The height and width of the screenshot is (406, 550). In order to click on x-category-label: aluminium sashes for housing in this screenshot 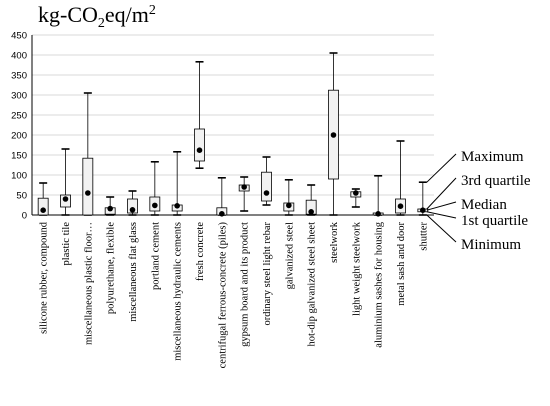, I will do `click(379, 284)`.